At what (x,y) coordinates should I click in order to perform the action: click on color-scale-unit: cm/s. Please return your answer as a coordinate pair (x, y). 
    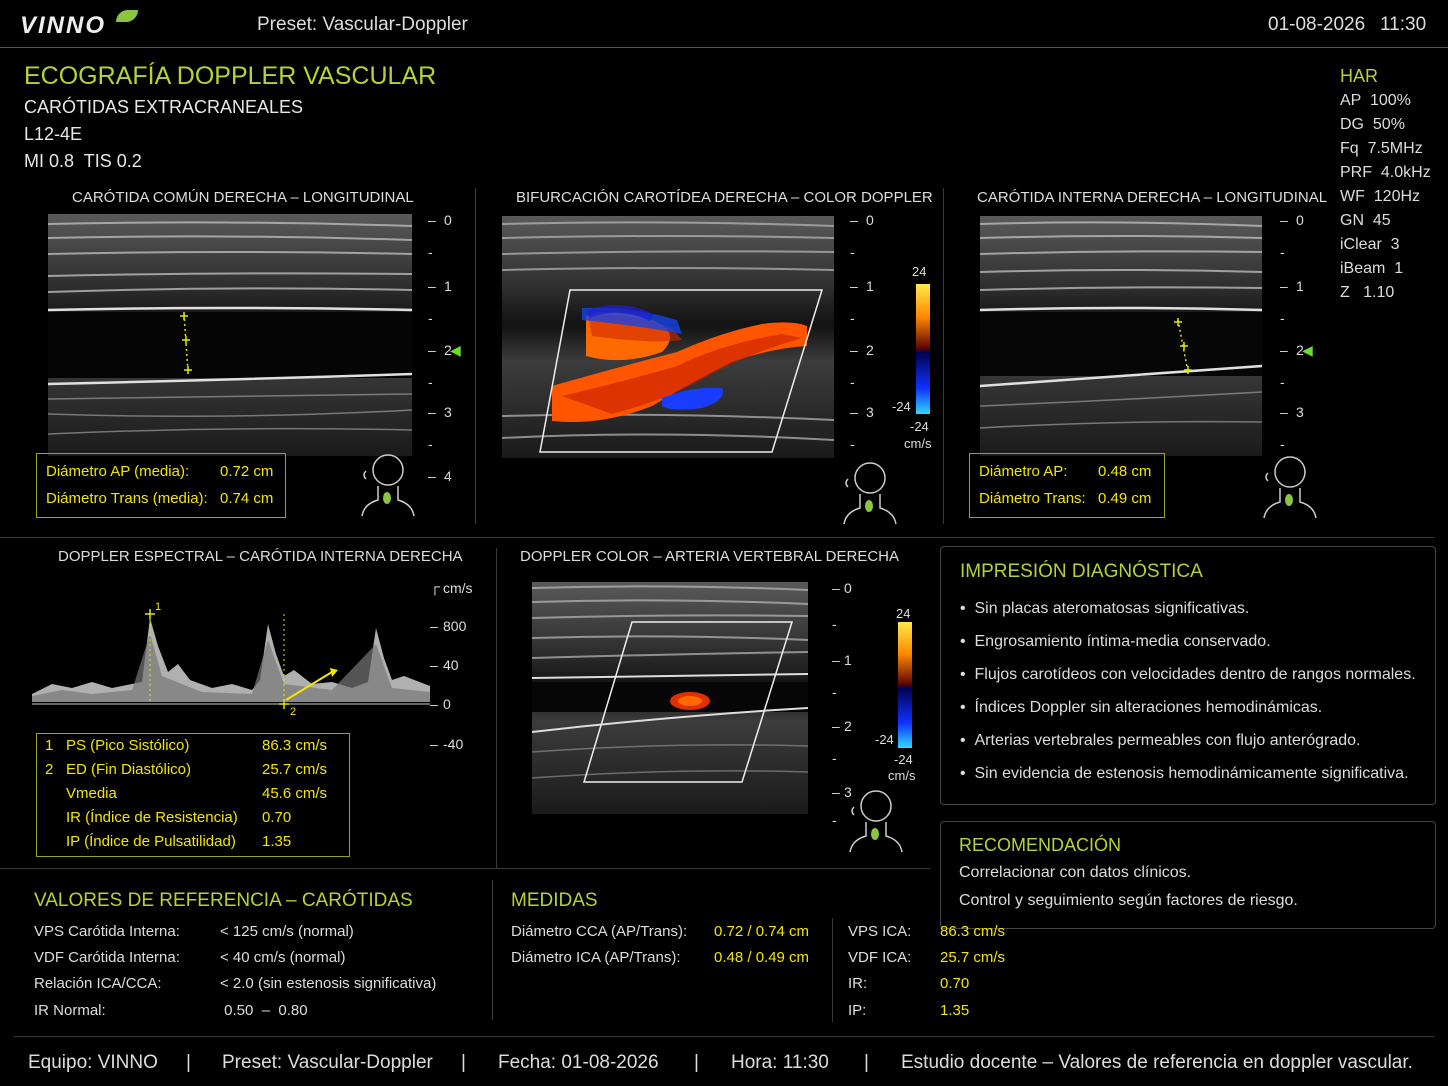
    Looking at the image, I should click on (902, 775).